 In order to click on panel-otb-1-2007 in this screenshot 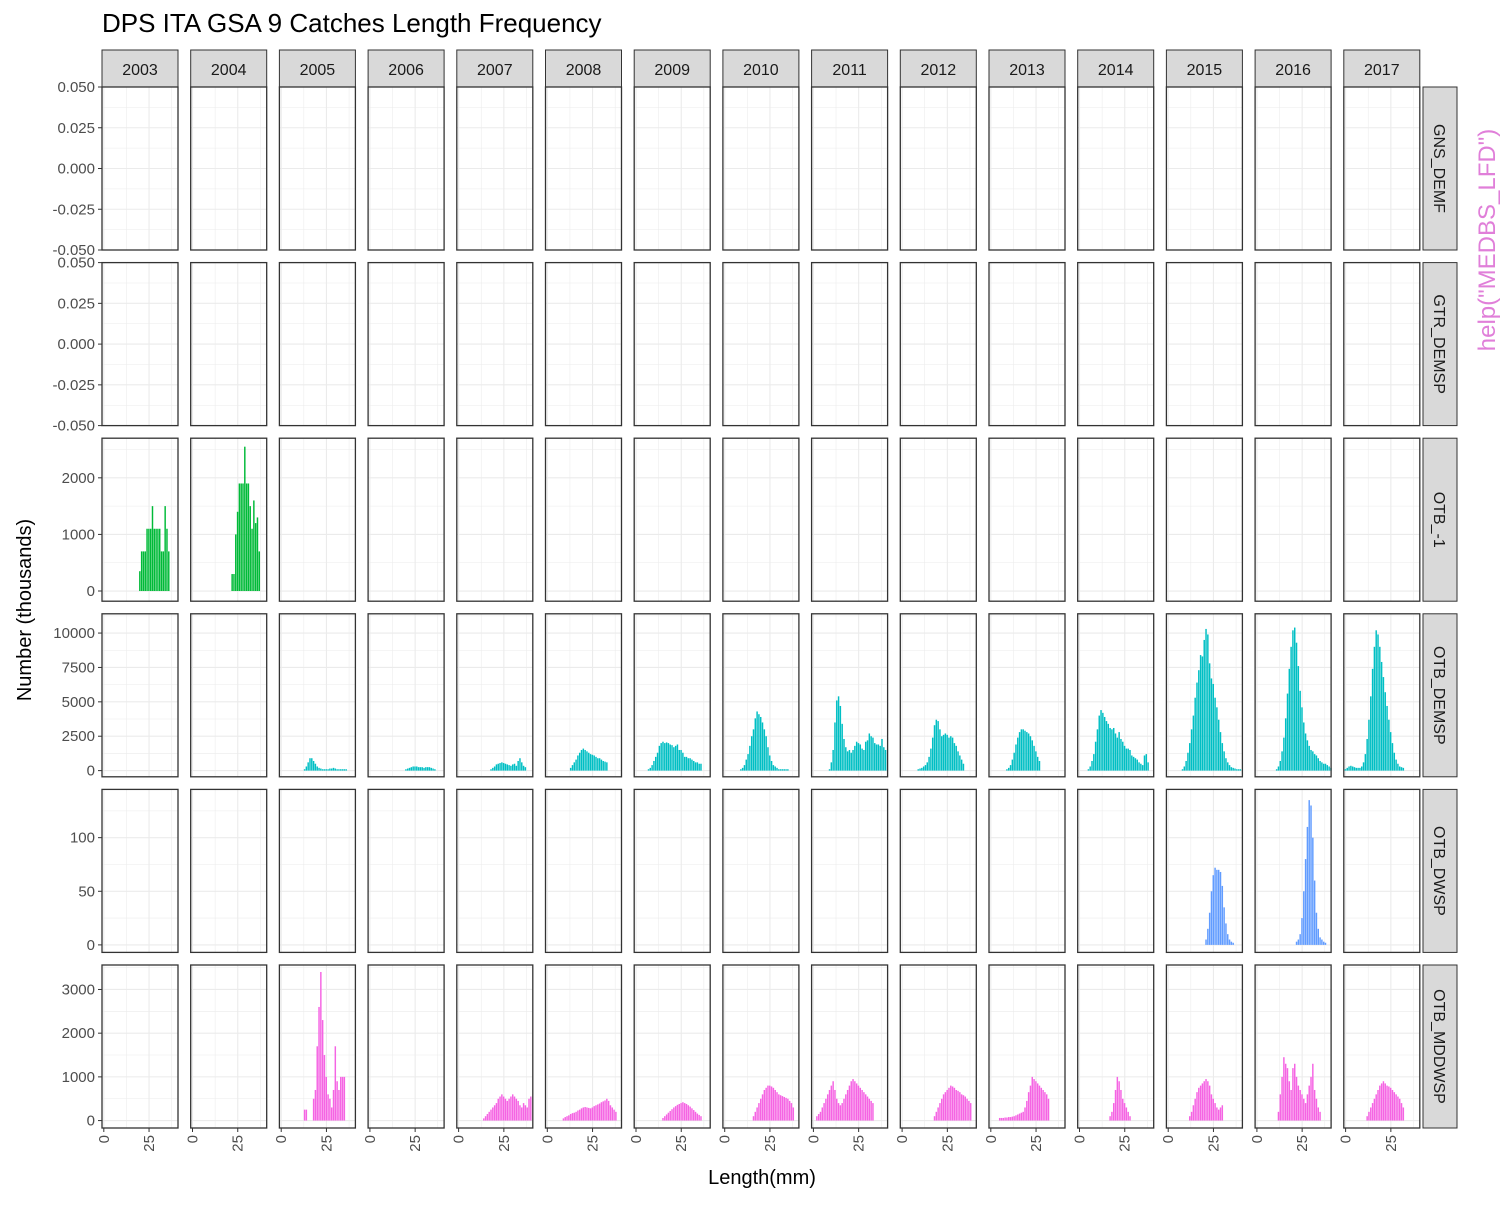, I will do `click(495, 519)`.